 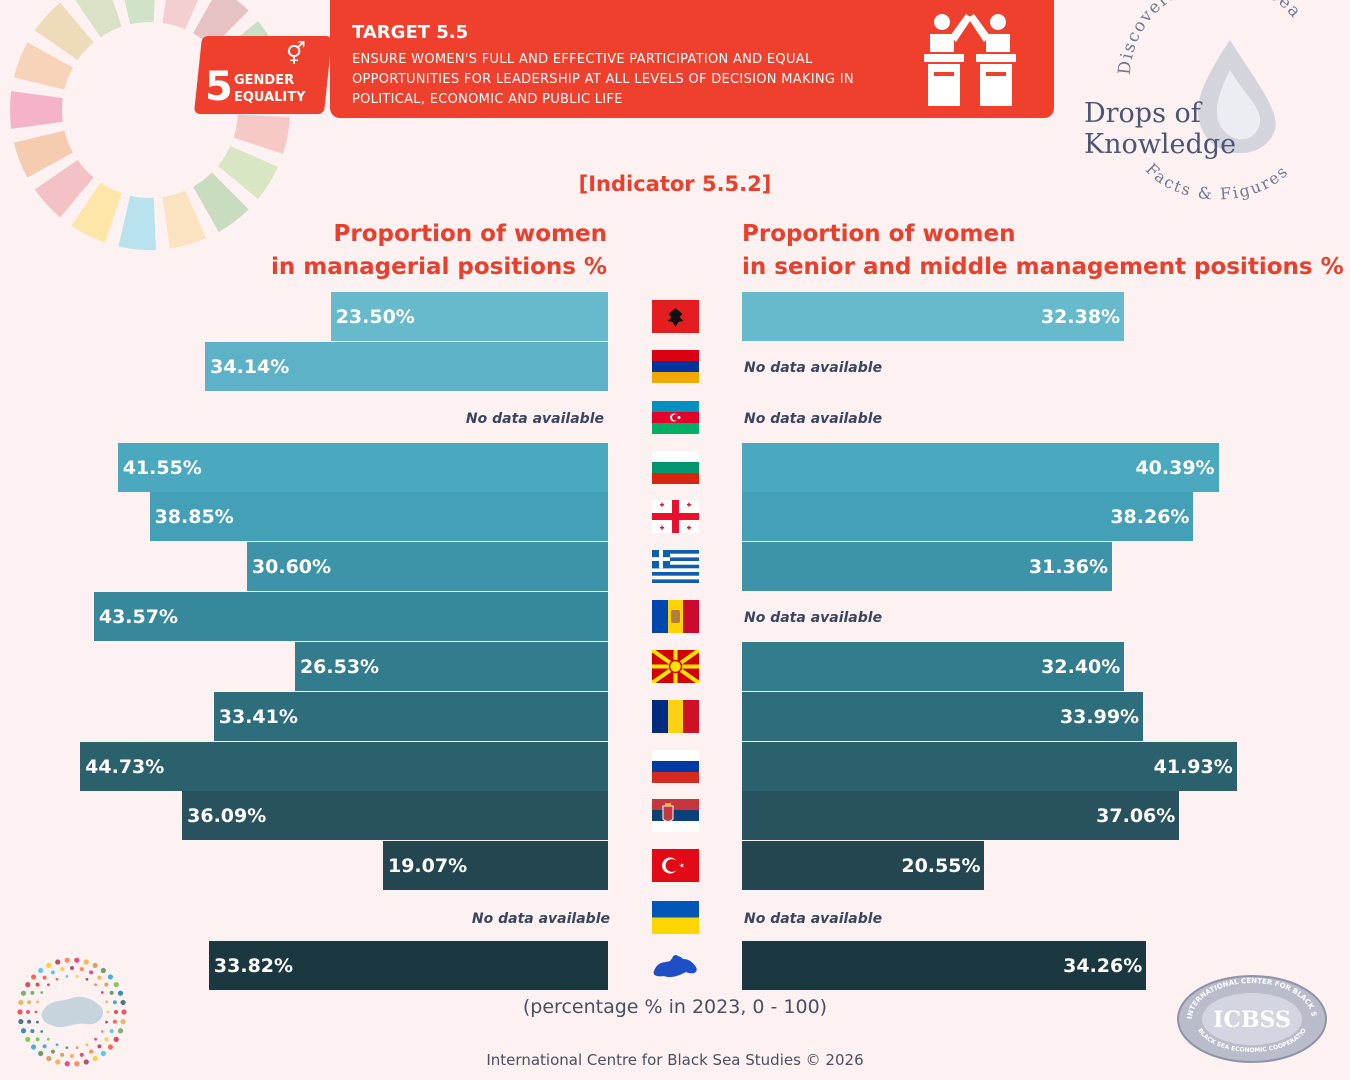 What do you see at coordinates (675, 366) in the screenshot?
I see `armenia-flag-icon` at bounding box center [675, 366].